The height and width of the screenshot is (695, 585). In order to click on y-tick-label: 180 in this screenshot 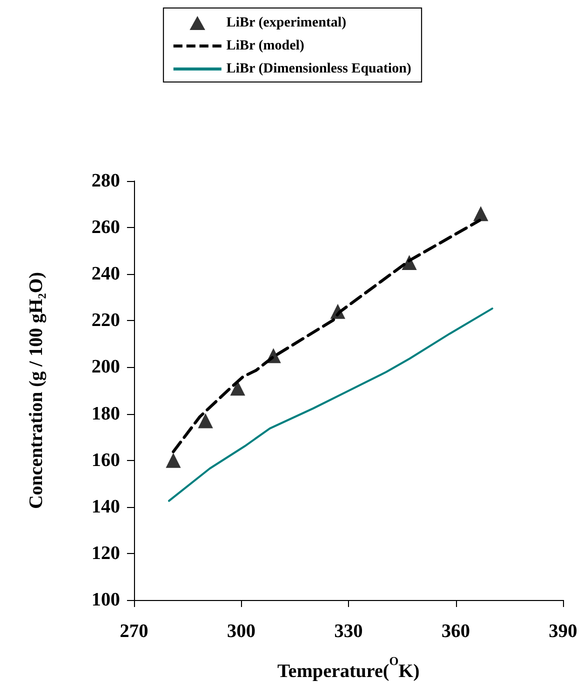, I will do `click(106, 413)`.